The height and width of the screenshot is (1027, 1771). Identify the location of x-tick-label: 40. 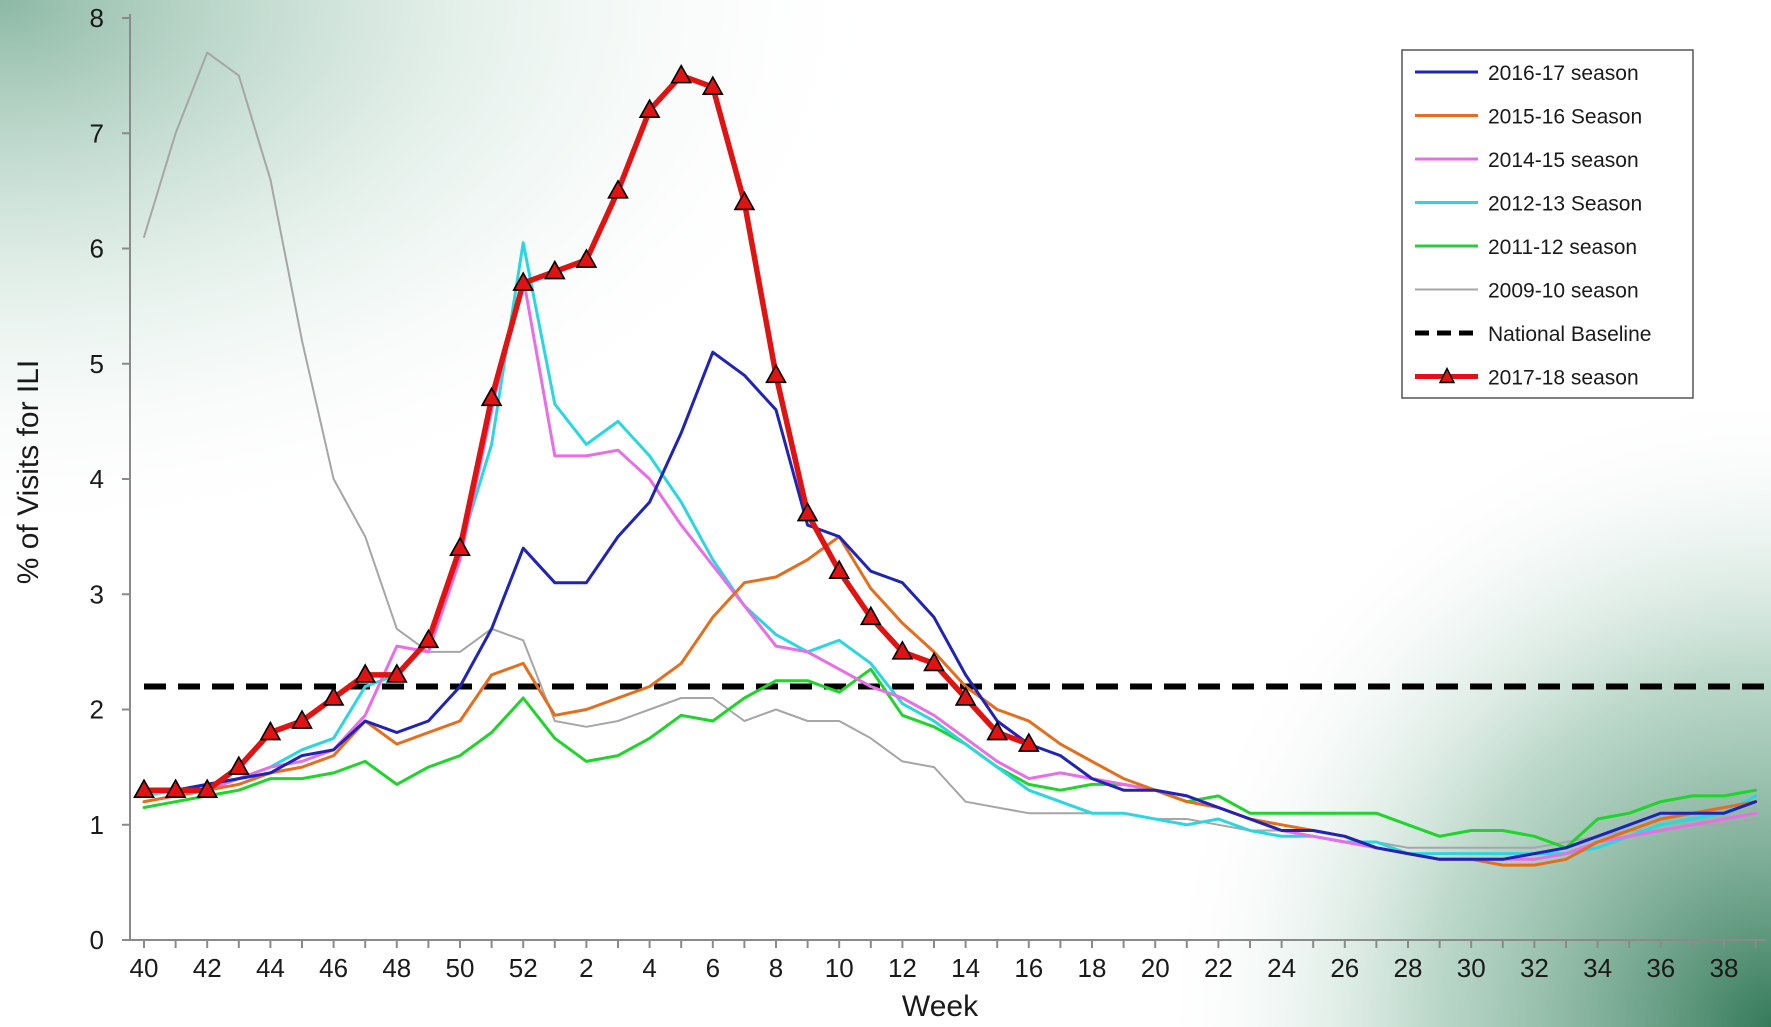
(144, 968).